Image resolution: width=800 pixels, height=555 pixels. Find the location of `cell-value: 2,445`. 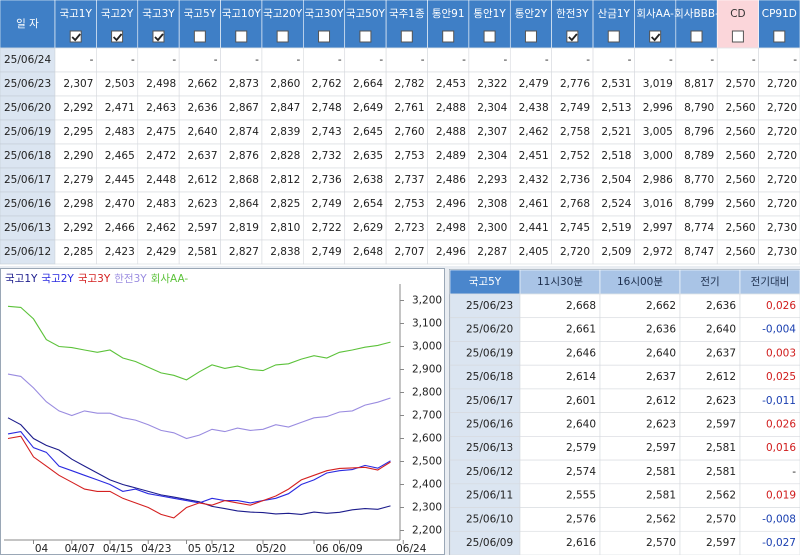

cell-value: 2,445 is located at coordinates (120, 180).